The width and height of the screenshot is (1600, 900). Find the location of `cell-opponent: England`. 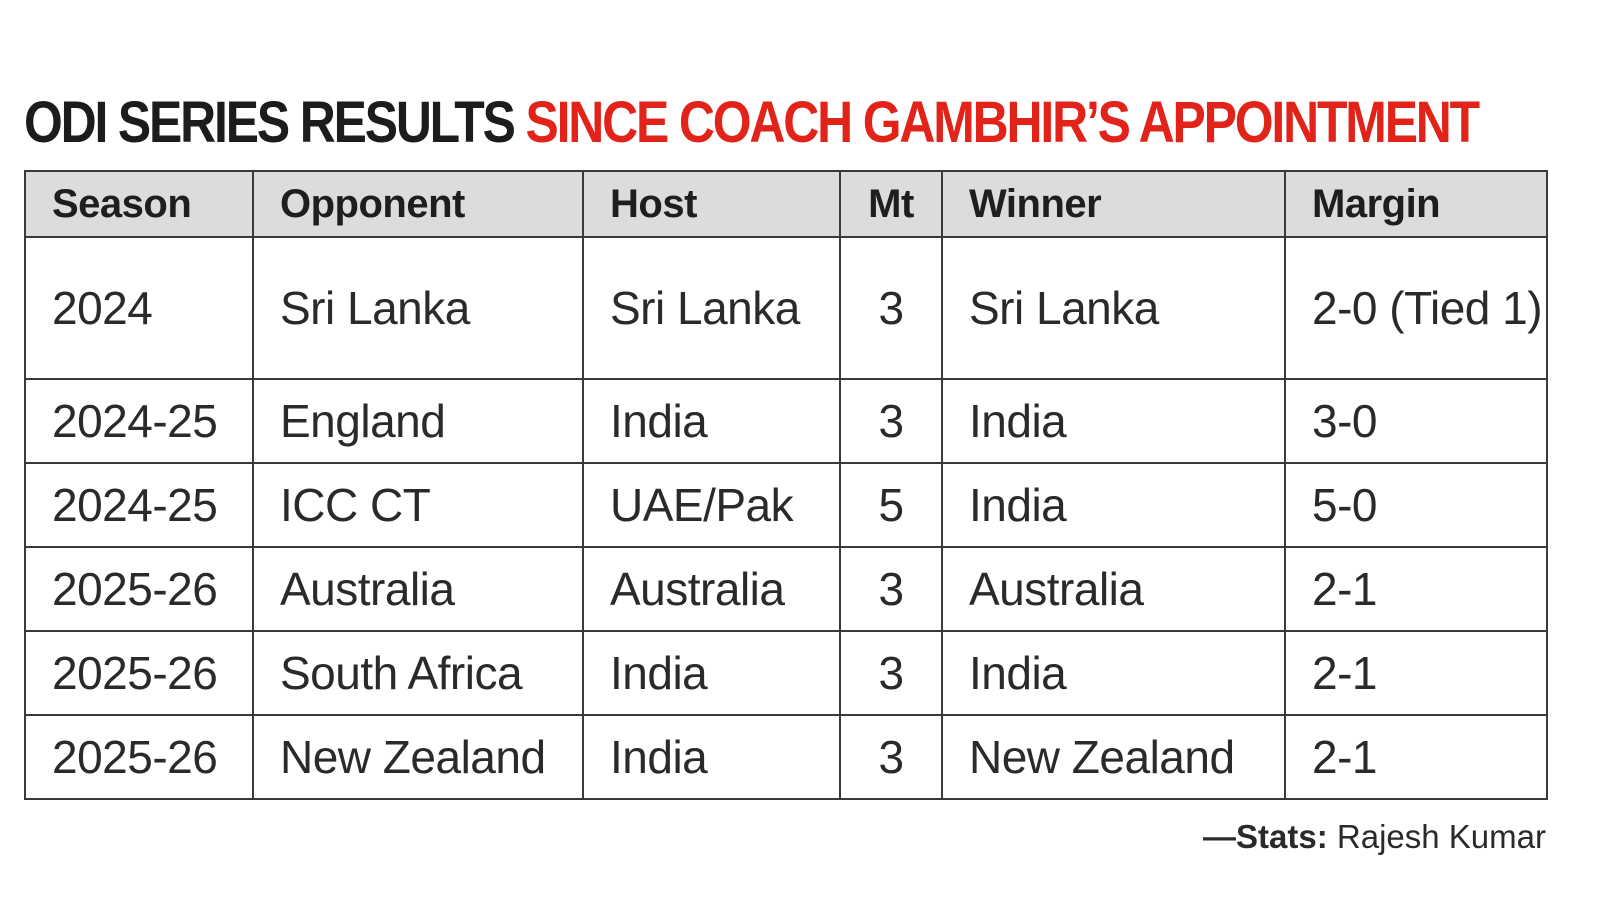

cell-opponent: England is located at coordinates (418, 421).